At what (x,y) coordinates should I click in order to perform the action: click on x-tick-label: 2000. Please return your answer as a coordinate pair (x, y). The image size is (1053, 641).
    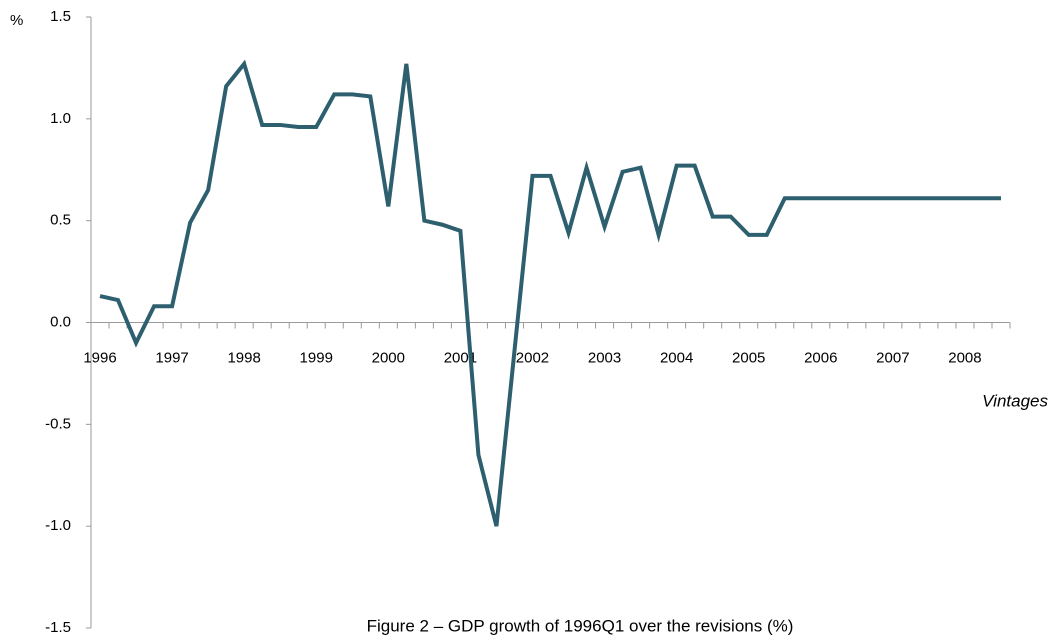
    Looking at the image, I should click on (388, 357).